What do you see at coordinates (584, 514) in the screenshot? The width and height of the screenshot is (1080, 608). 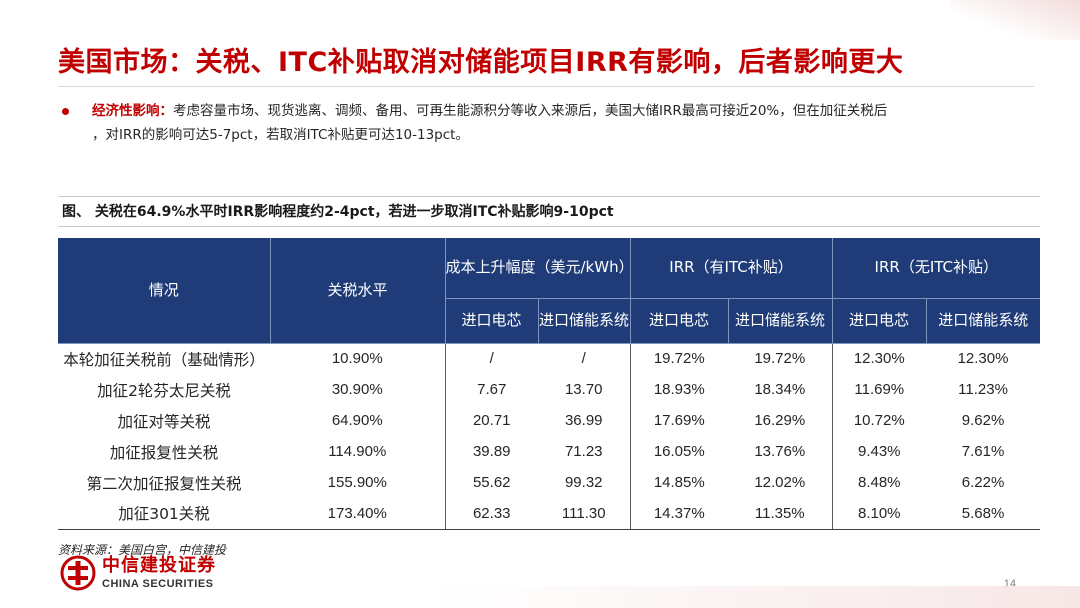 I see `cell-cost-system: 111.30` at bounding box center [584, 514].